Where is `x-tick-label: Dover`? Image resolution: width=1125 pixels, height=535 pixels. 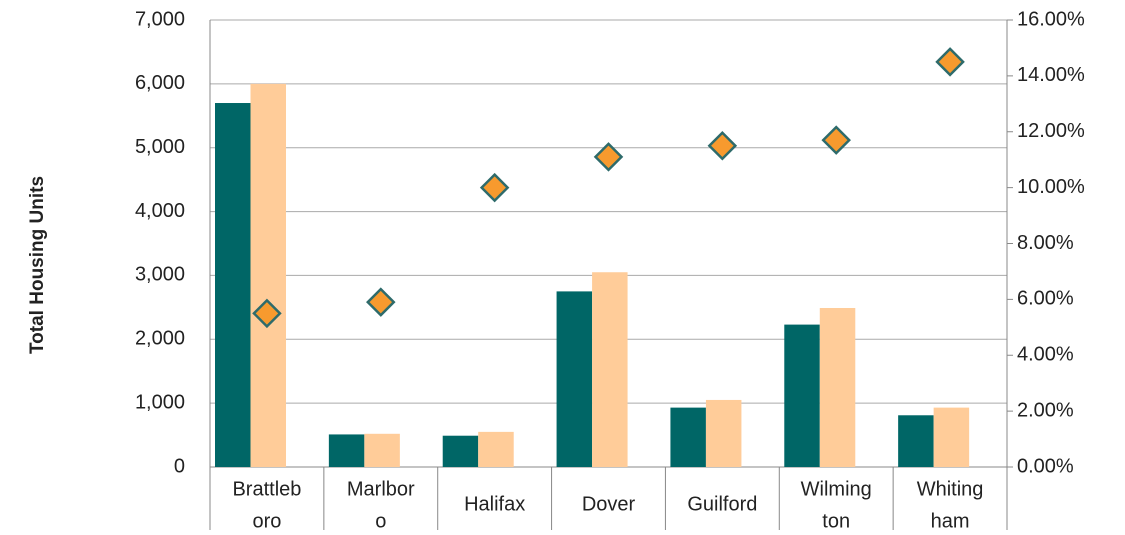
x-tick-label: Dover is located at coordinates (609, 504).